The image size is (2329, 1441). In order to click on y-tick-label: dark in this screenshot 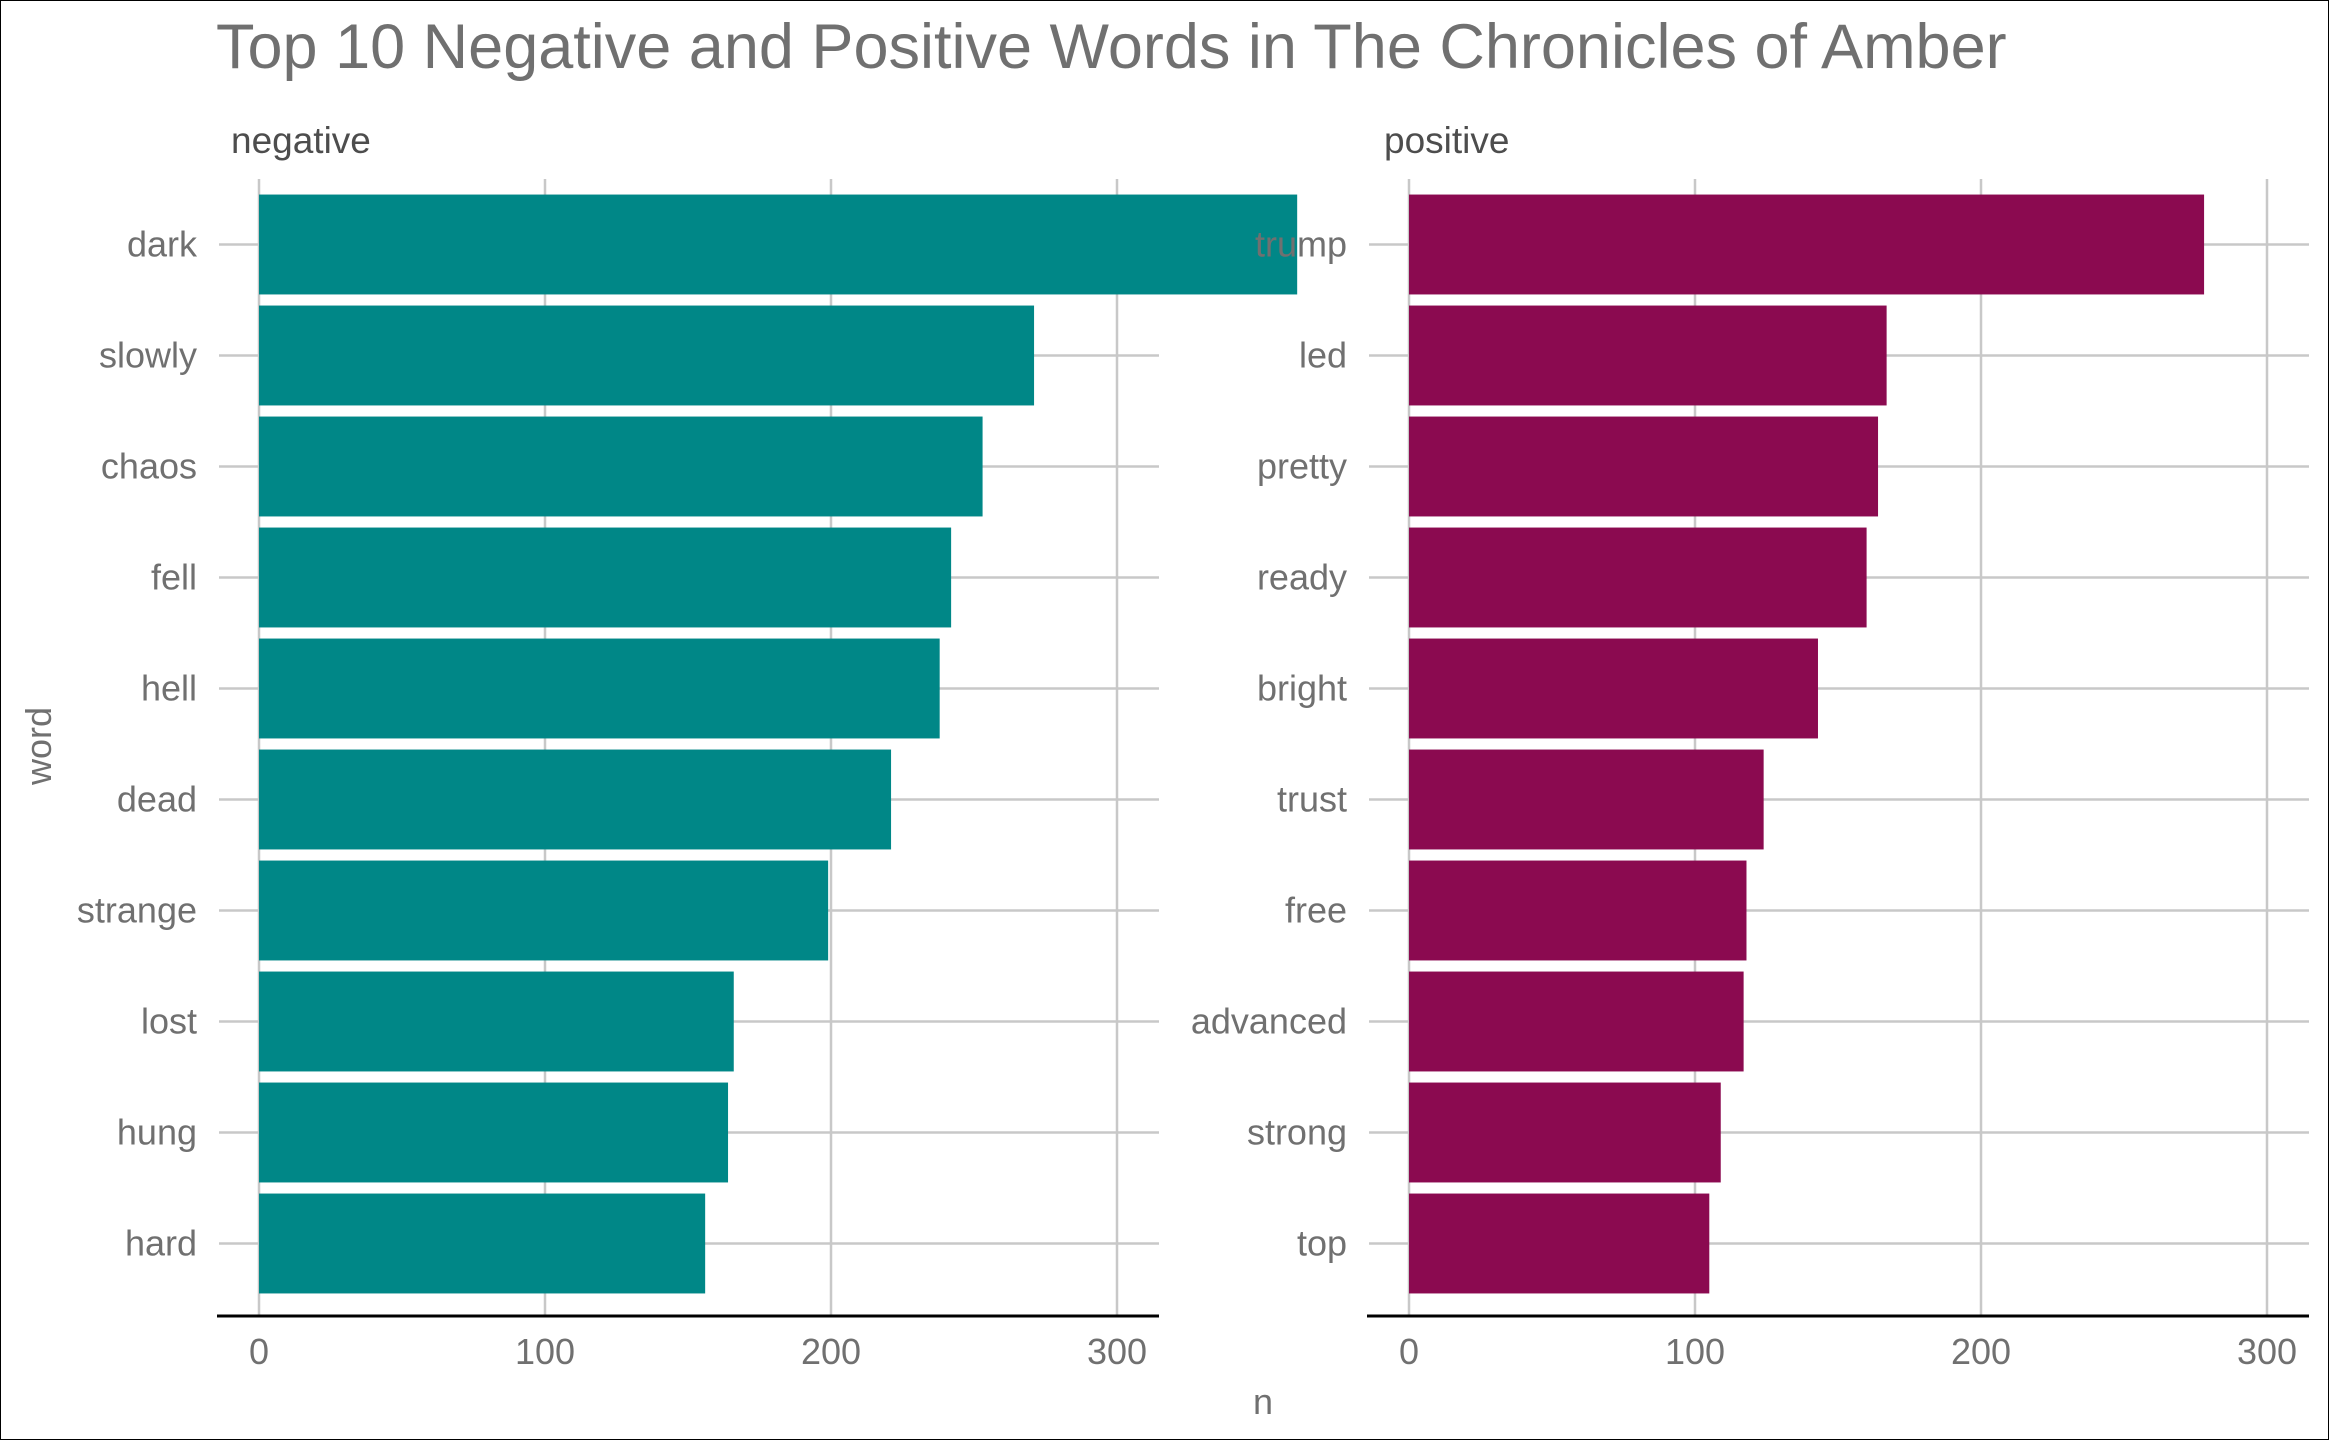, I will do `click(162, 244)`.